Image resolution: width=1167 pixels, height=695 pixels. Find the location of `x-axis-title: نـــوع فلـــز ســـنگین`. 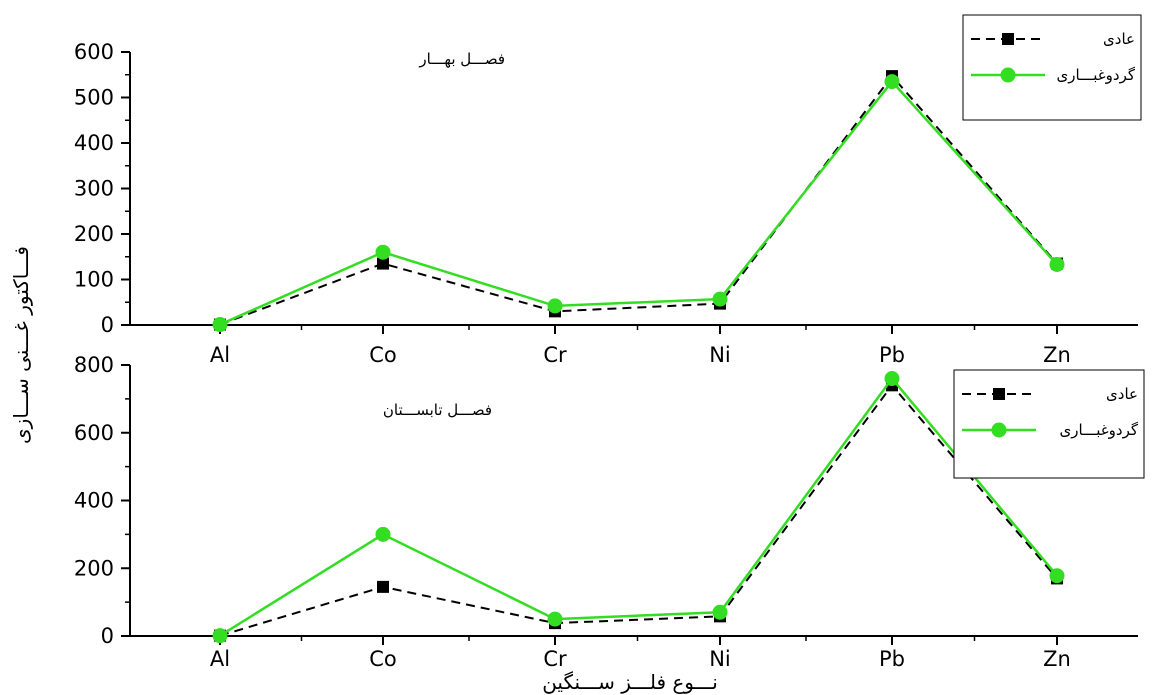

x-axis-title: نـــوع فلـــز ســـنگین is located at coordinates (630, 682).